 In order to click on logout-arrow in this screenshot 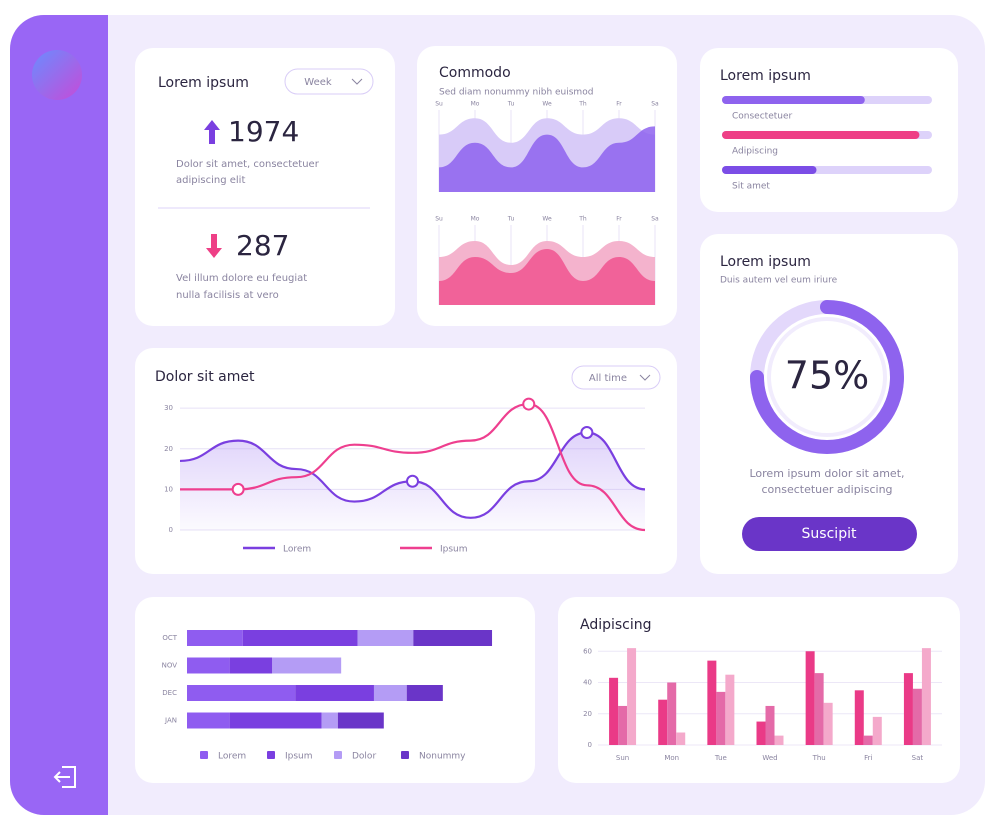, I will do `click(61, 777)`.